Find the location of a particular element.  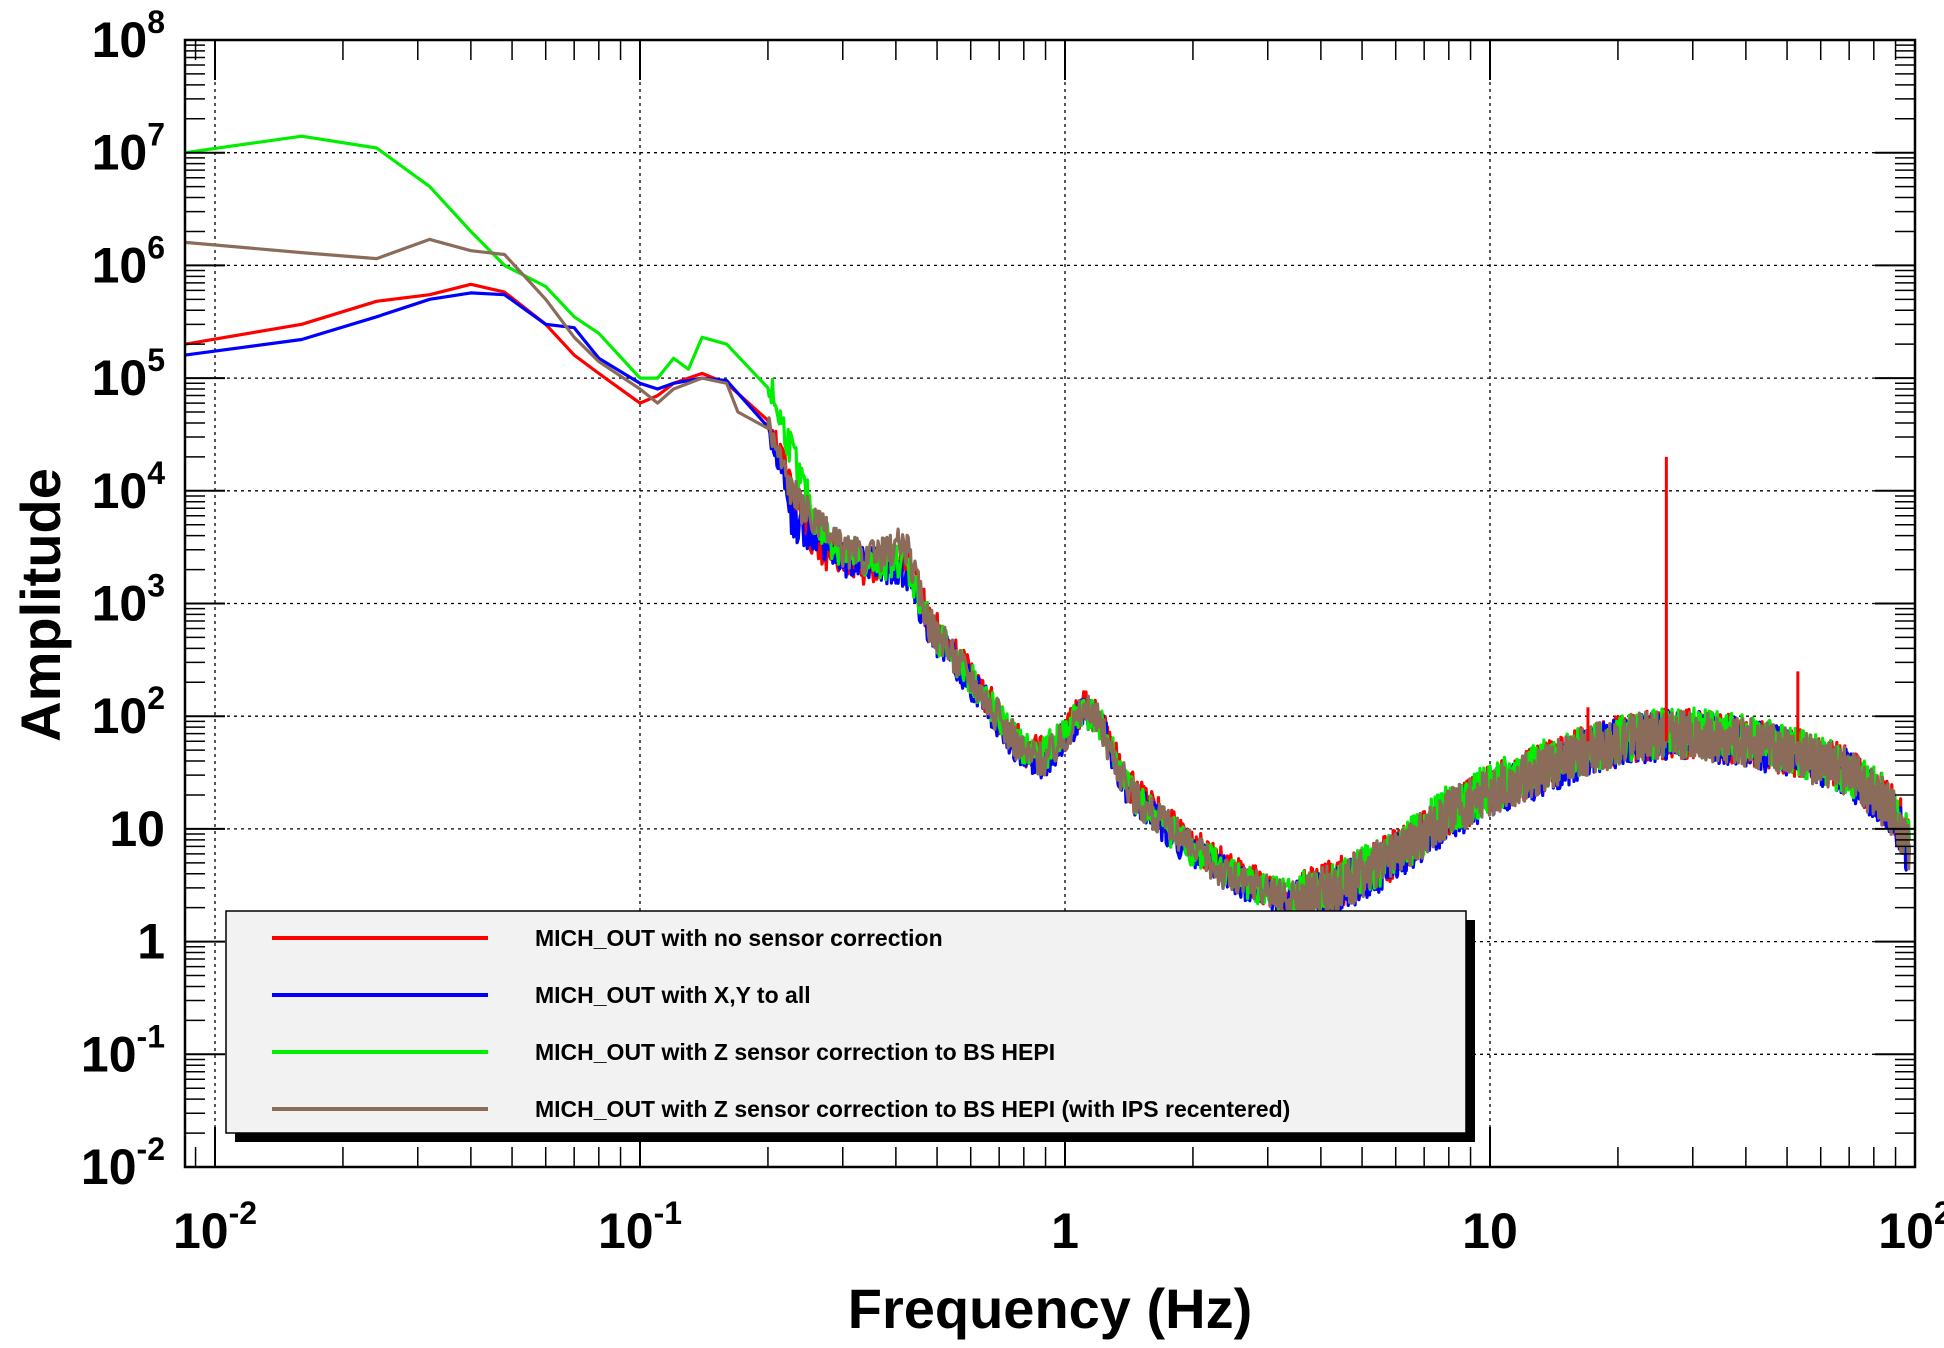

x-tick-label: 10⁻¹ is located at coordinates (640, 1227).